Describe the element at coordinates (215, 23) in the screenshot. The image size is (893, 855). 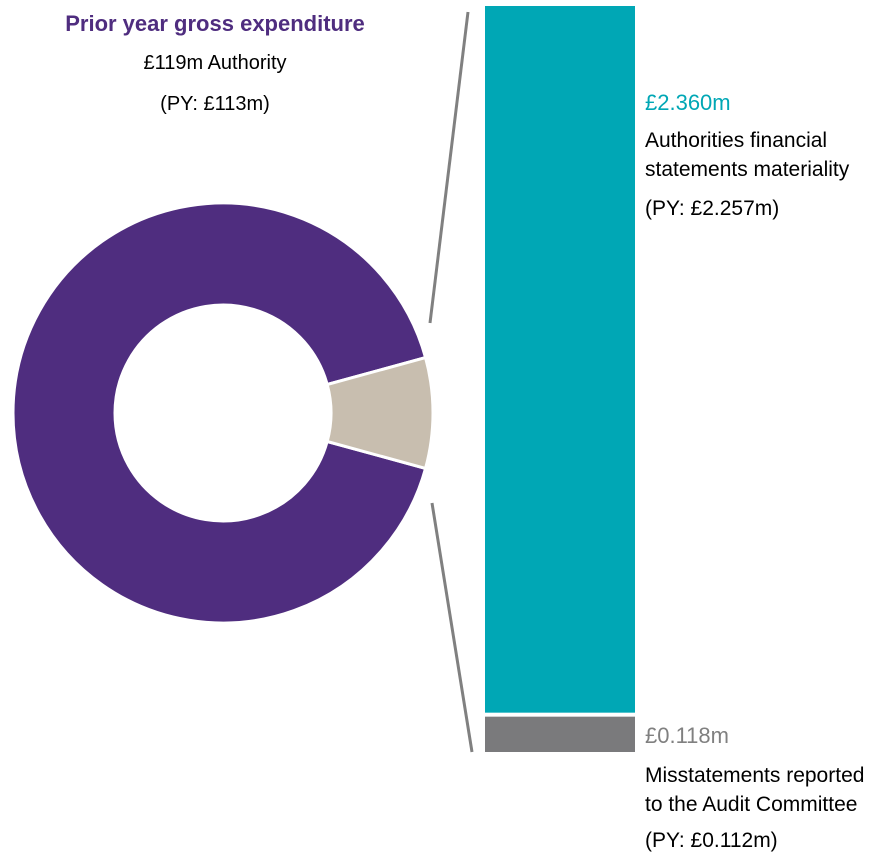
I see `donut-title: Prior year gross expenditure` at that location.